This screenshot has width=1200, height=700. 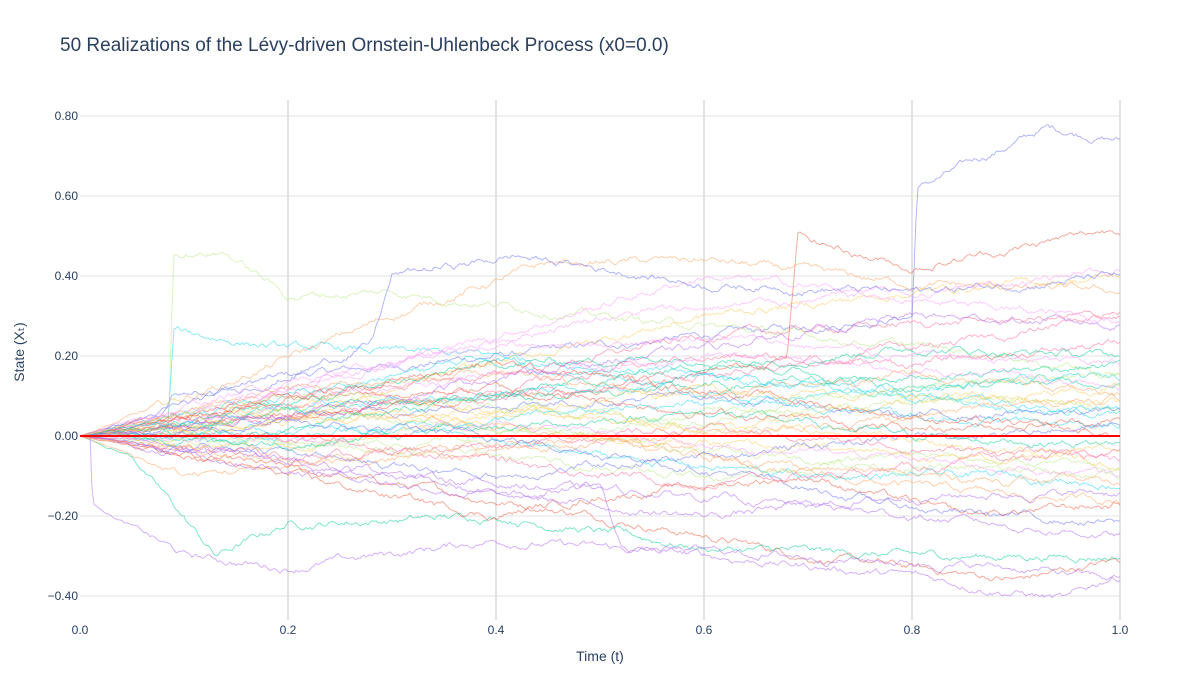 I want to click on y-tick-label: −0.20, so click(x=63, y=516).